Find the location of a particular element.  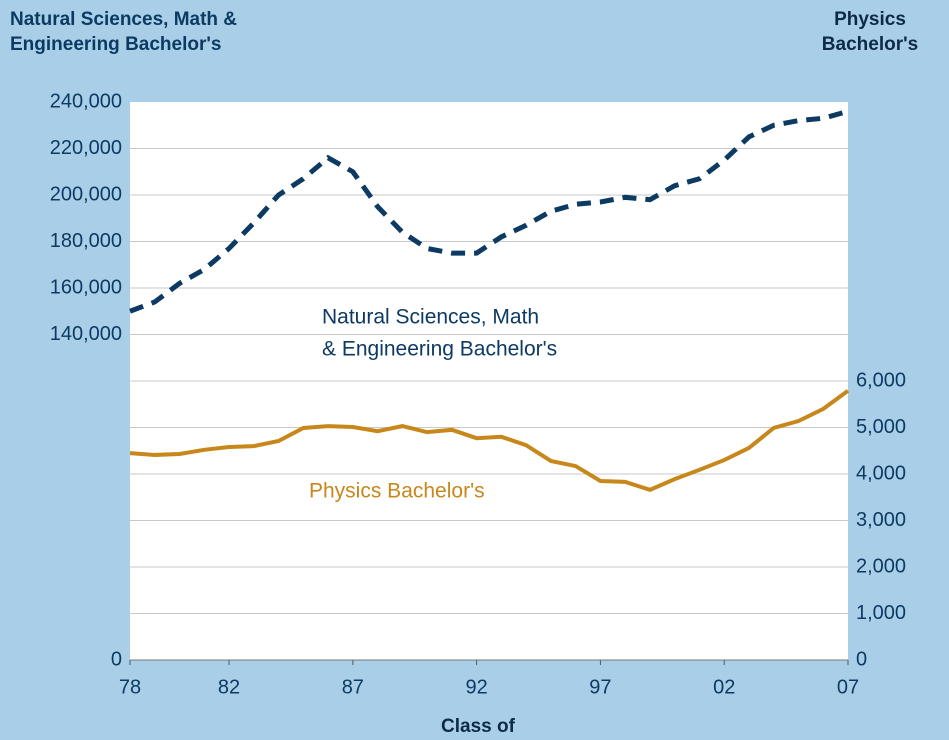

tick-label: 140,000 is located at coordinates (86, 334).